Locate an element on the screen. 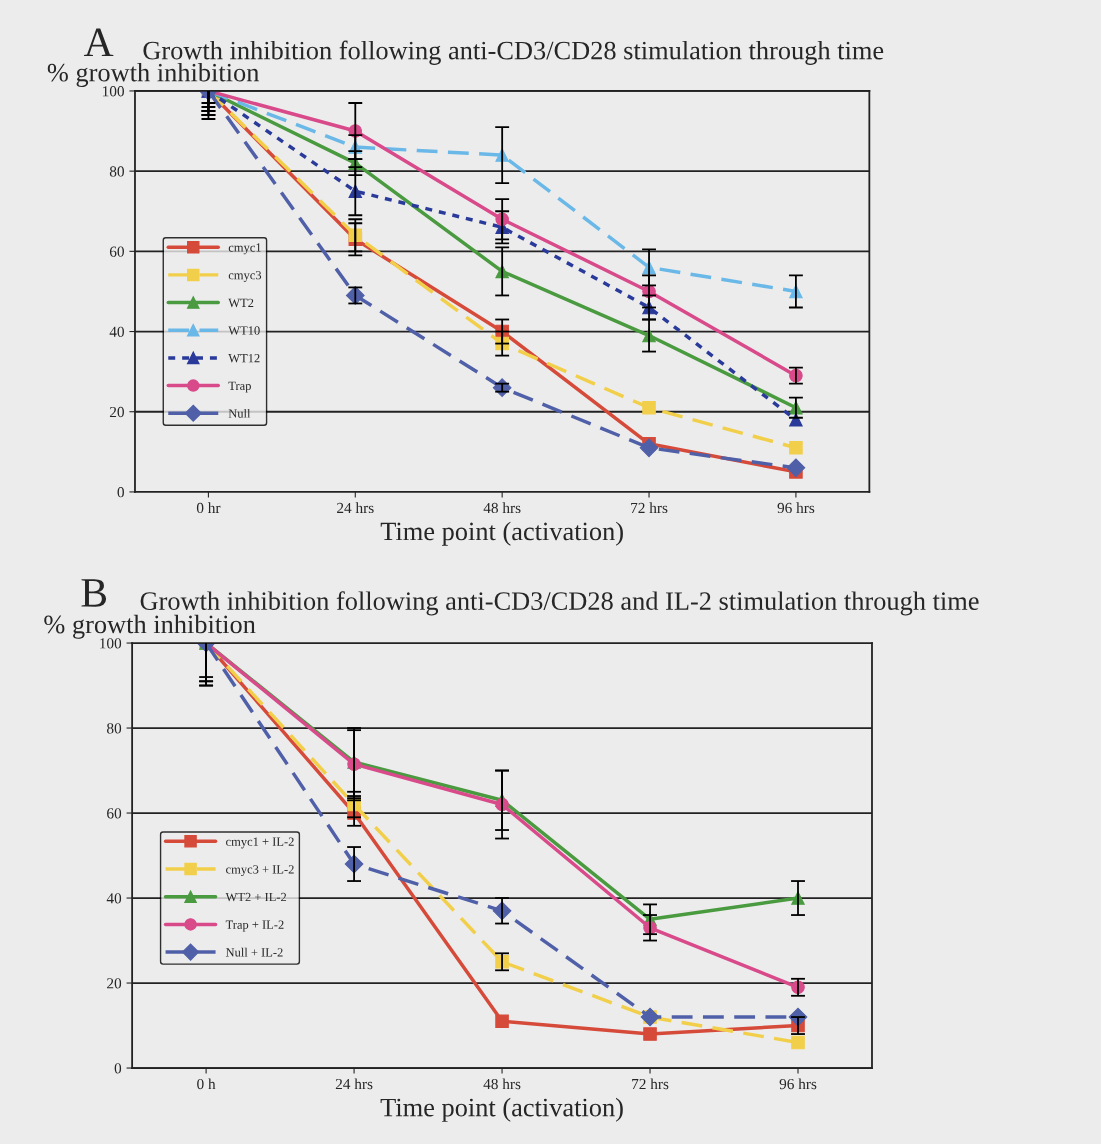 Image resolution: width=1101 pixels, height=1144 pixels. legend-label: Trap is located at coordinates (239, 387).